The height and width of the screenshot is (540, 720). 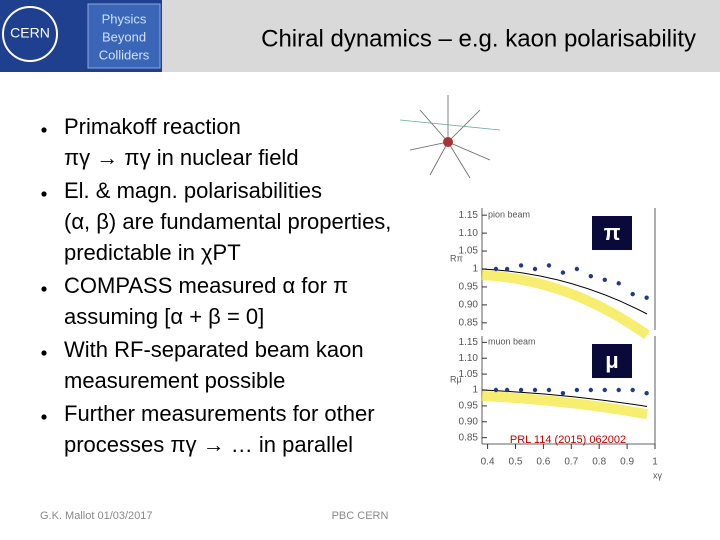 I want to click on x-axis-label: xγ, so click(x=658, y=475).